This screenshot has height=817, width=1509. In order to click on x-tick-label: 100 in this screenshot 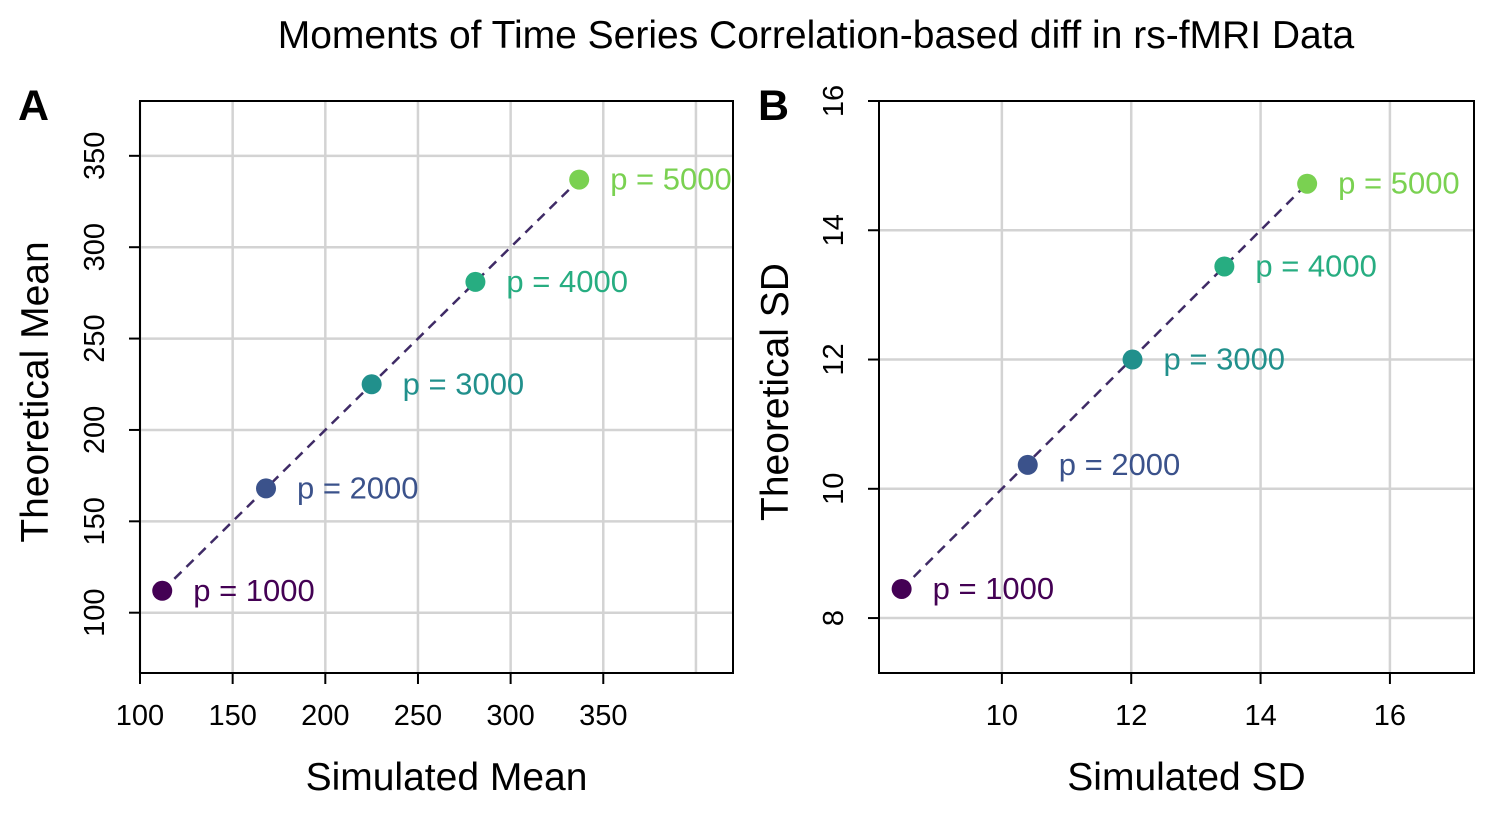, I will do `click(140, 716)`.